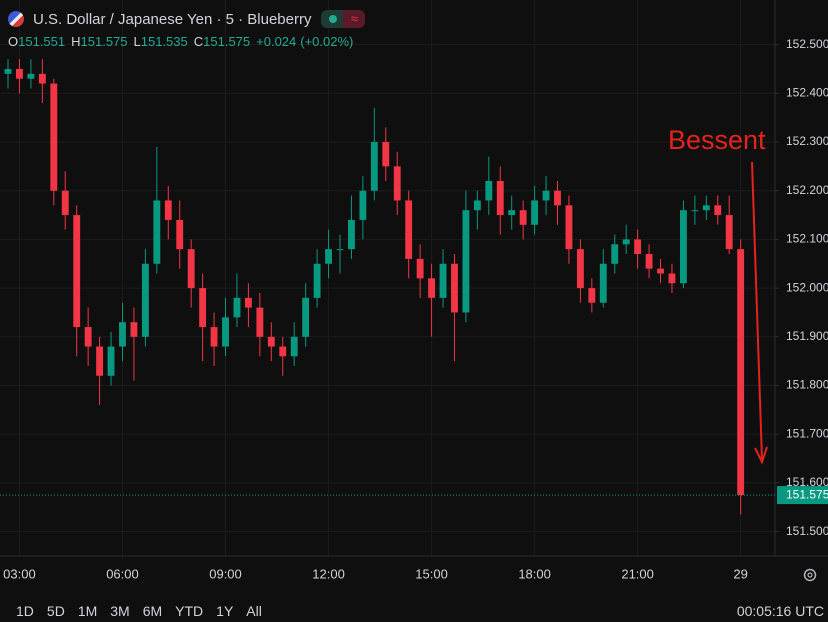  I want to click on x-tick-label: 09:00, so click(225, 573).